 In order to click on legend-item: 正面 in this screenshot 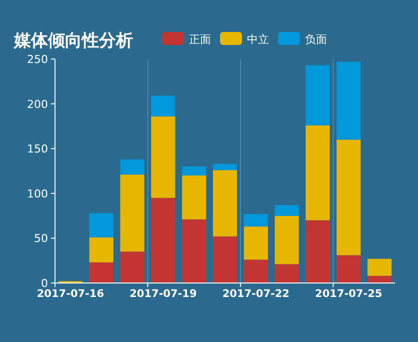, I will do `click(186, 39)`.